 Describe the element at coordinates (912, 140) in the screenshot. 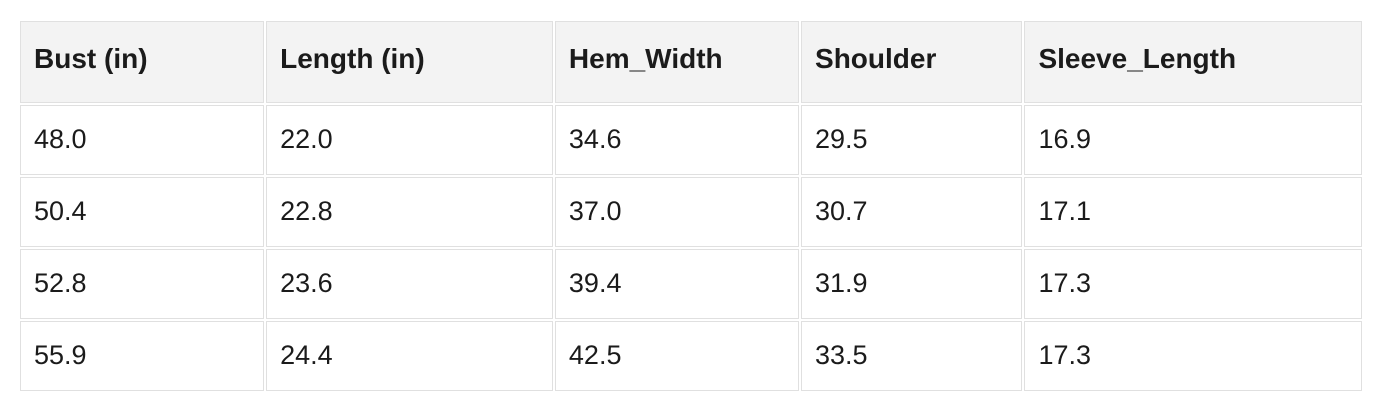

I see `table-cell: 29.5` at that location.